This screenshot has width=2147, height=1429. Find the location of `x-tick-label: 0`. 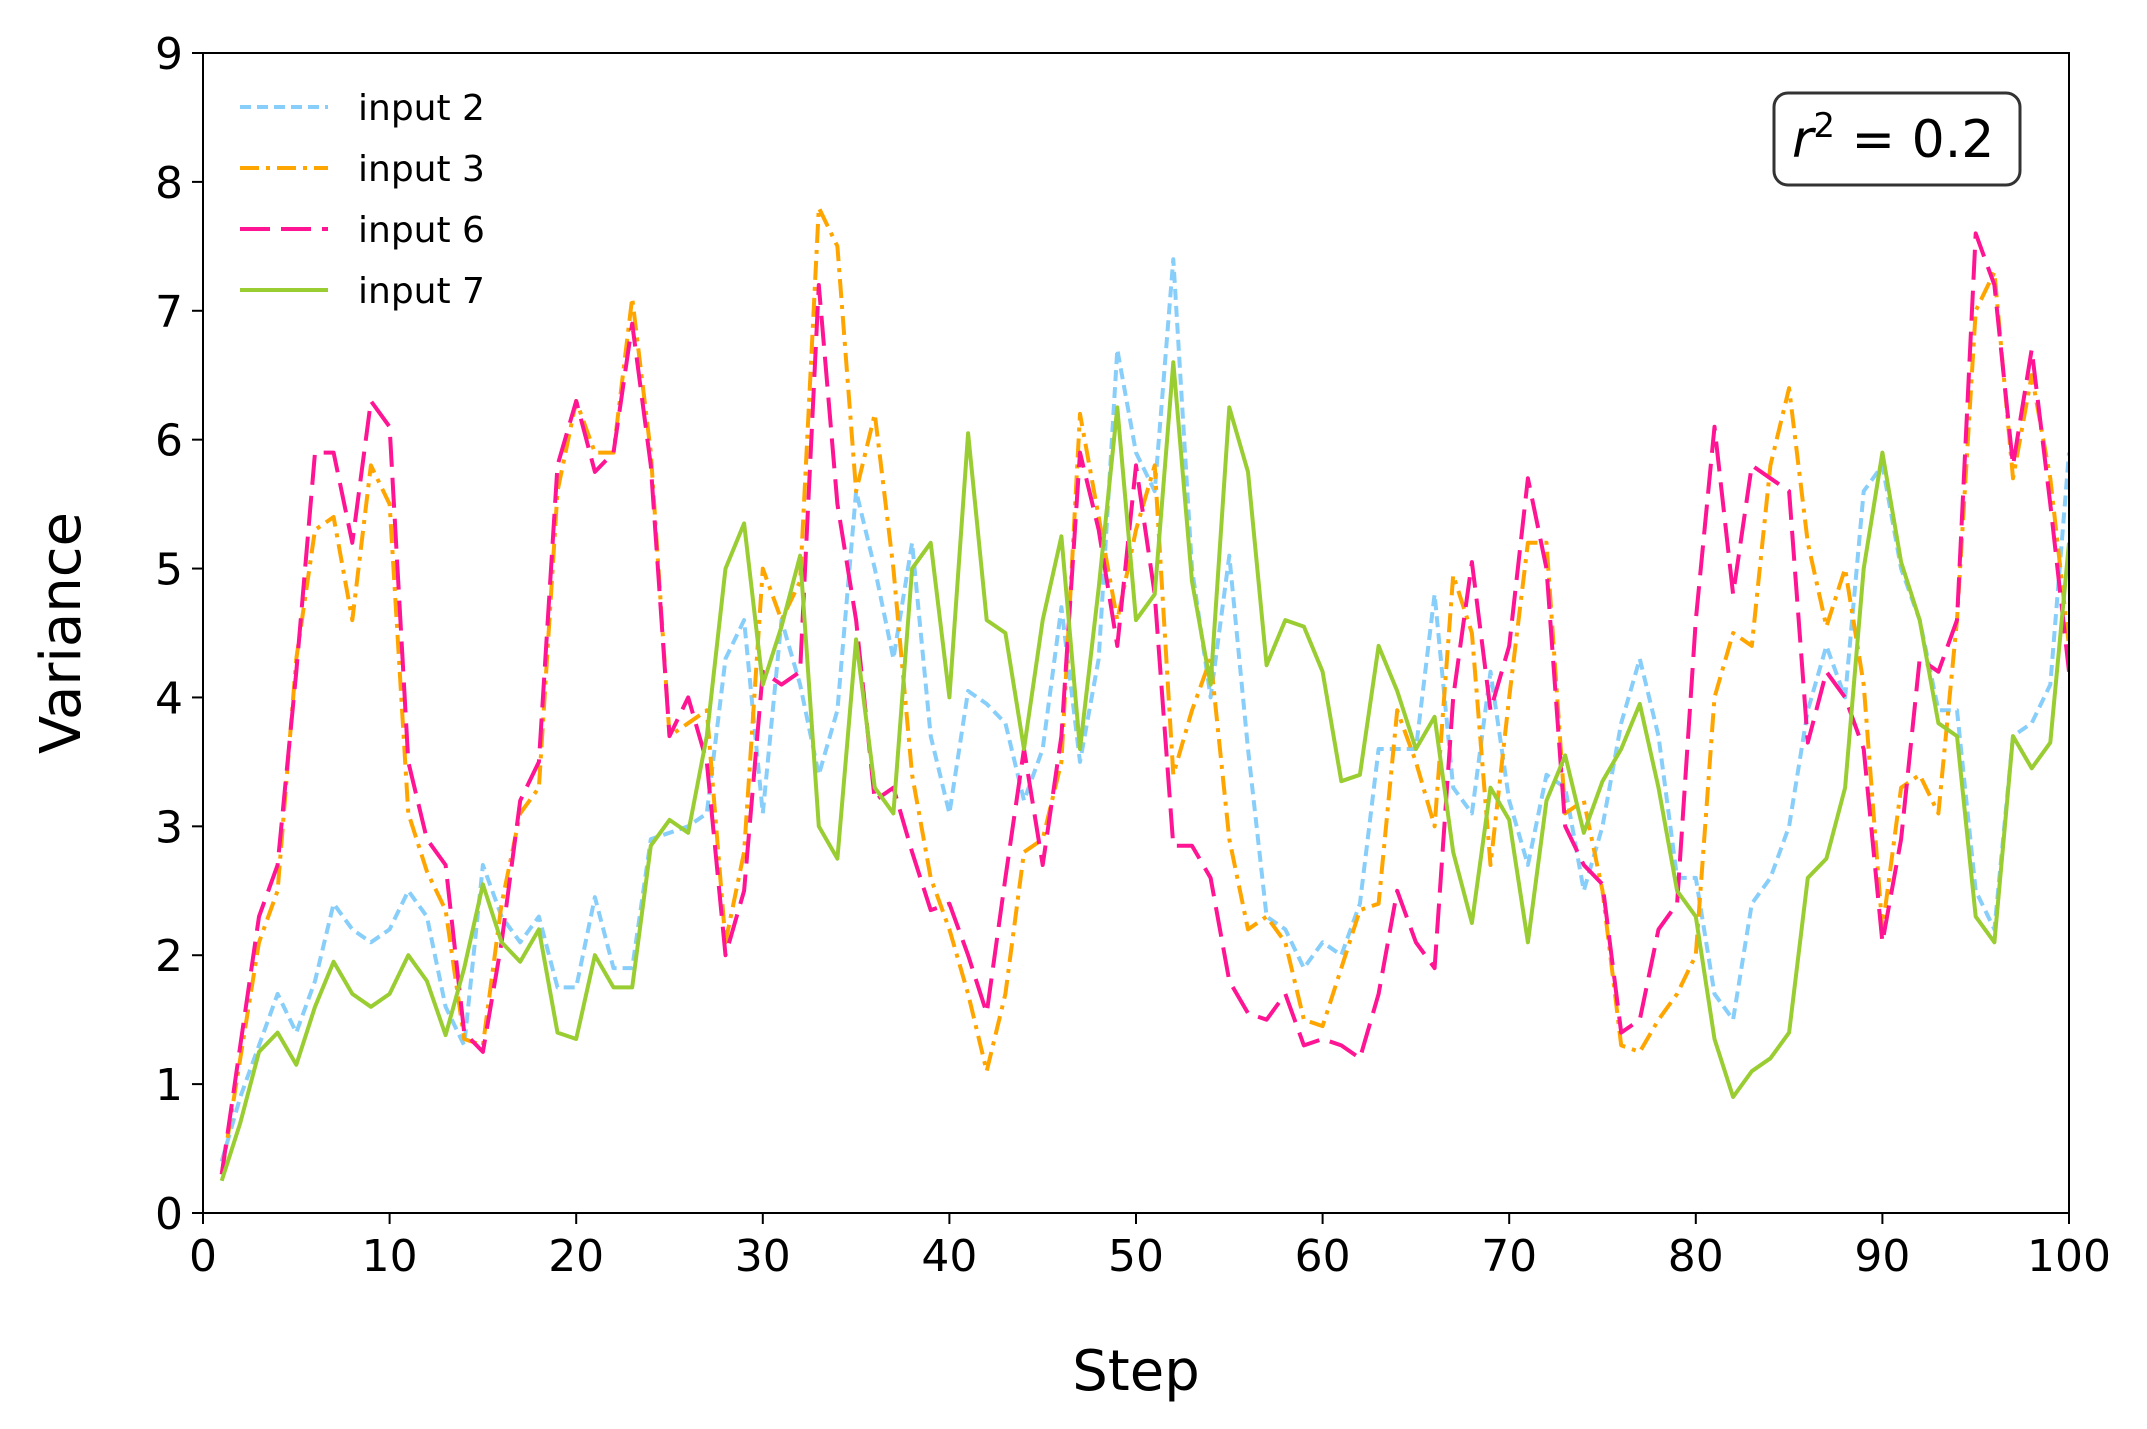

x-tick-label: 0 is located at coordinates (203, 1256).